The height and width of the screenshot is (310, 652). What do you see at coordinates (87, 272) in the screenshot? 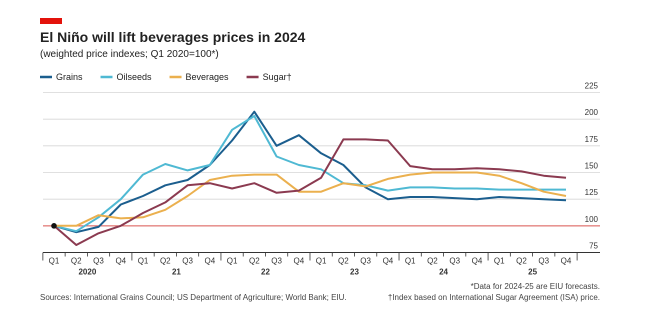
I see `year-label: 2020` at bounding box center [87, 272].